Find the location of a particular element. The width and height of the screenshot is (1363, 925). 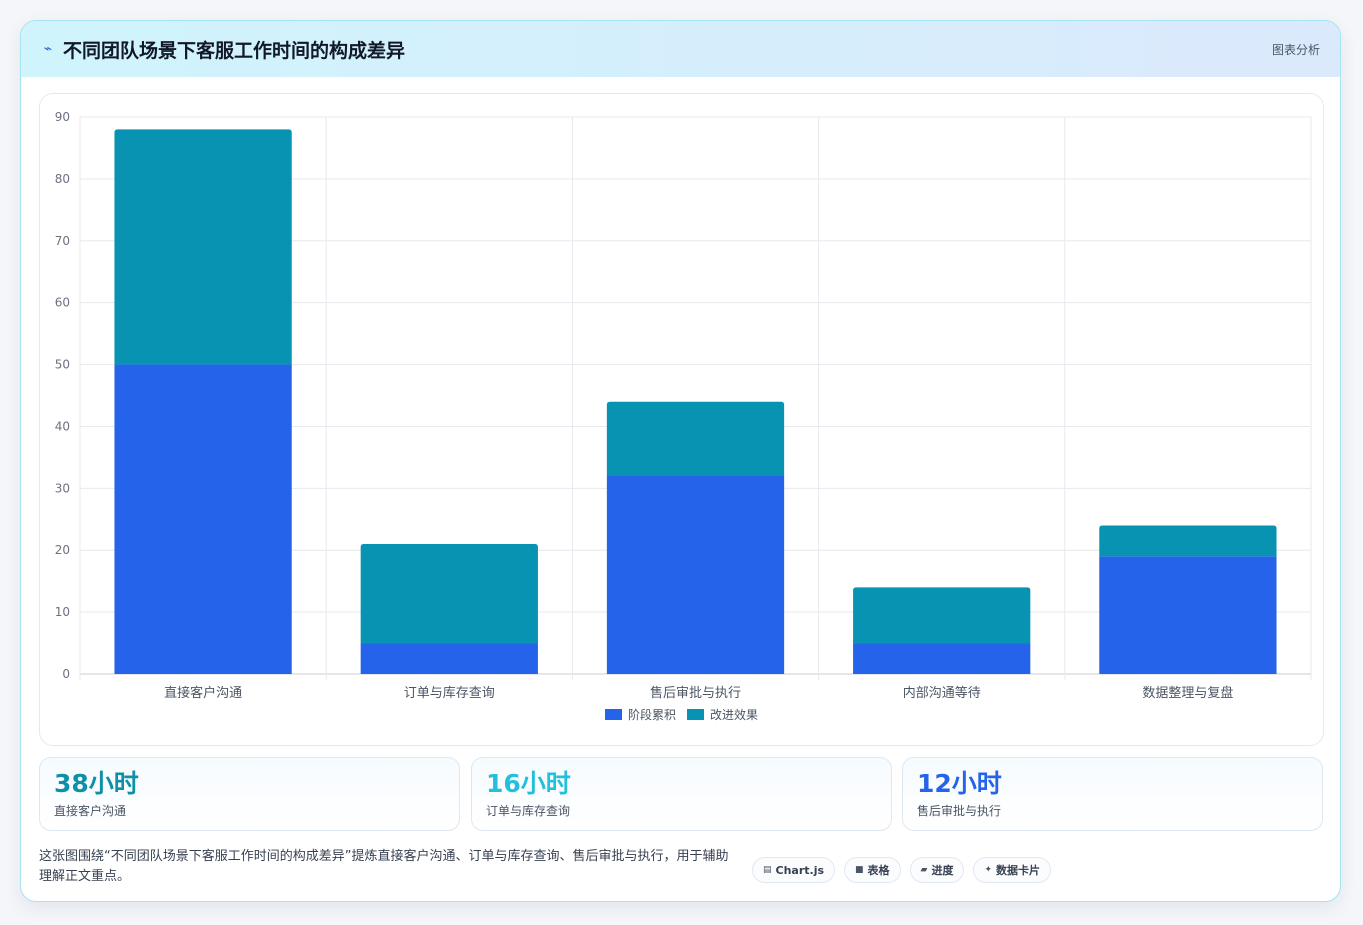

y-tick-label: 90 is located at coordinates (62, 117).